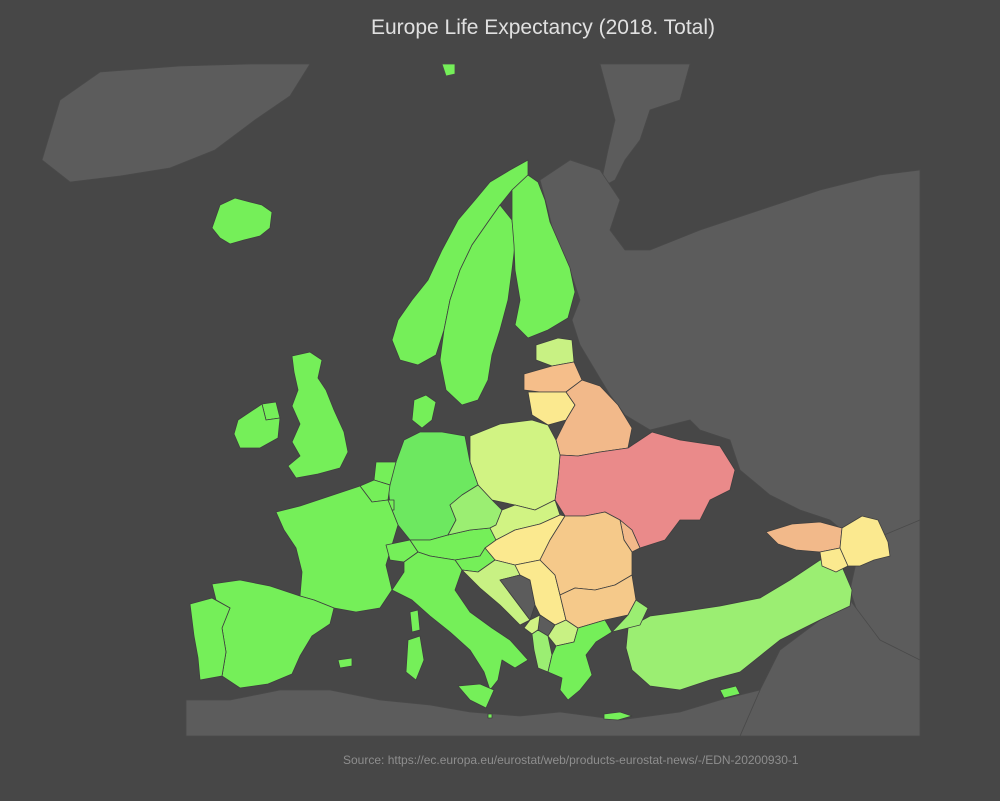 The width and height of the screenshot is (1000, 801). I want to click on north-africa-landmass, so click(473, 713).